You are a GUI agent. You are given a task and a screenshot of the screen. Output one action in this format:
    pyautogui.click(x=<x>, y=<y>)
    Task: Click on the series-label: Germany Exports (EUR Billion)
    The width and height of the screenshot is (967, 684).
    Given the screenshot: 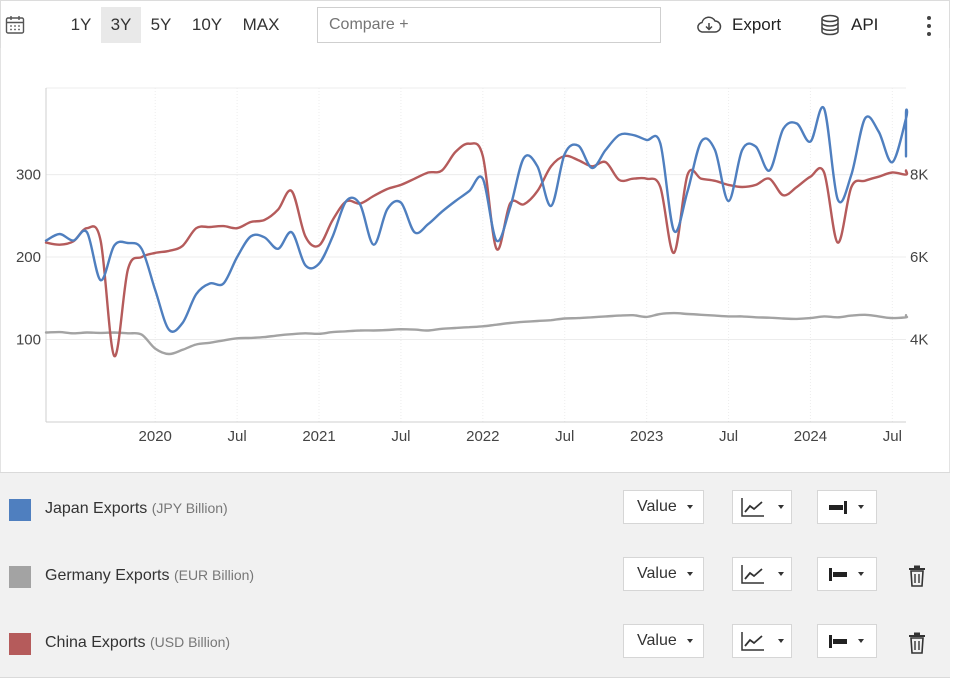 What is the action you would take?
    pyautogui.click(x=149, y=576)
    